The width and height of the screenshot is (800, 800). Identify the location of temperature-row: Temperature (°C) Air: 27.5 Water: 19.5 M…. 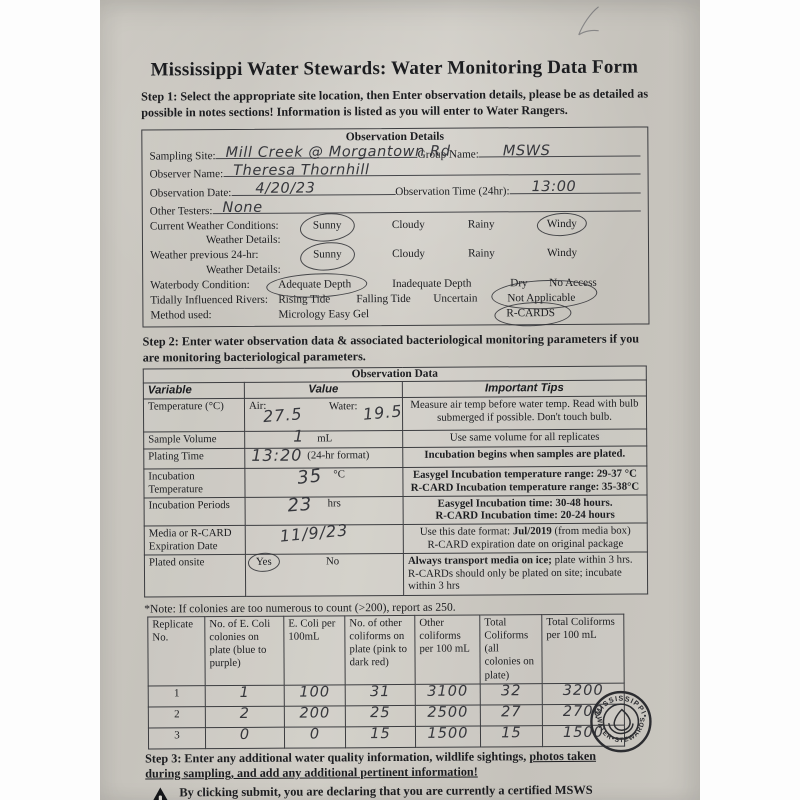
(395, 414).